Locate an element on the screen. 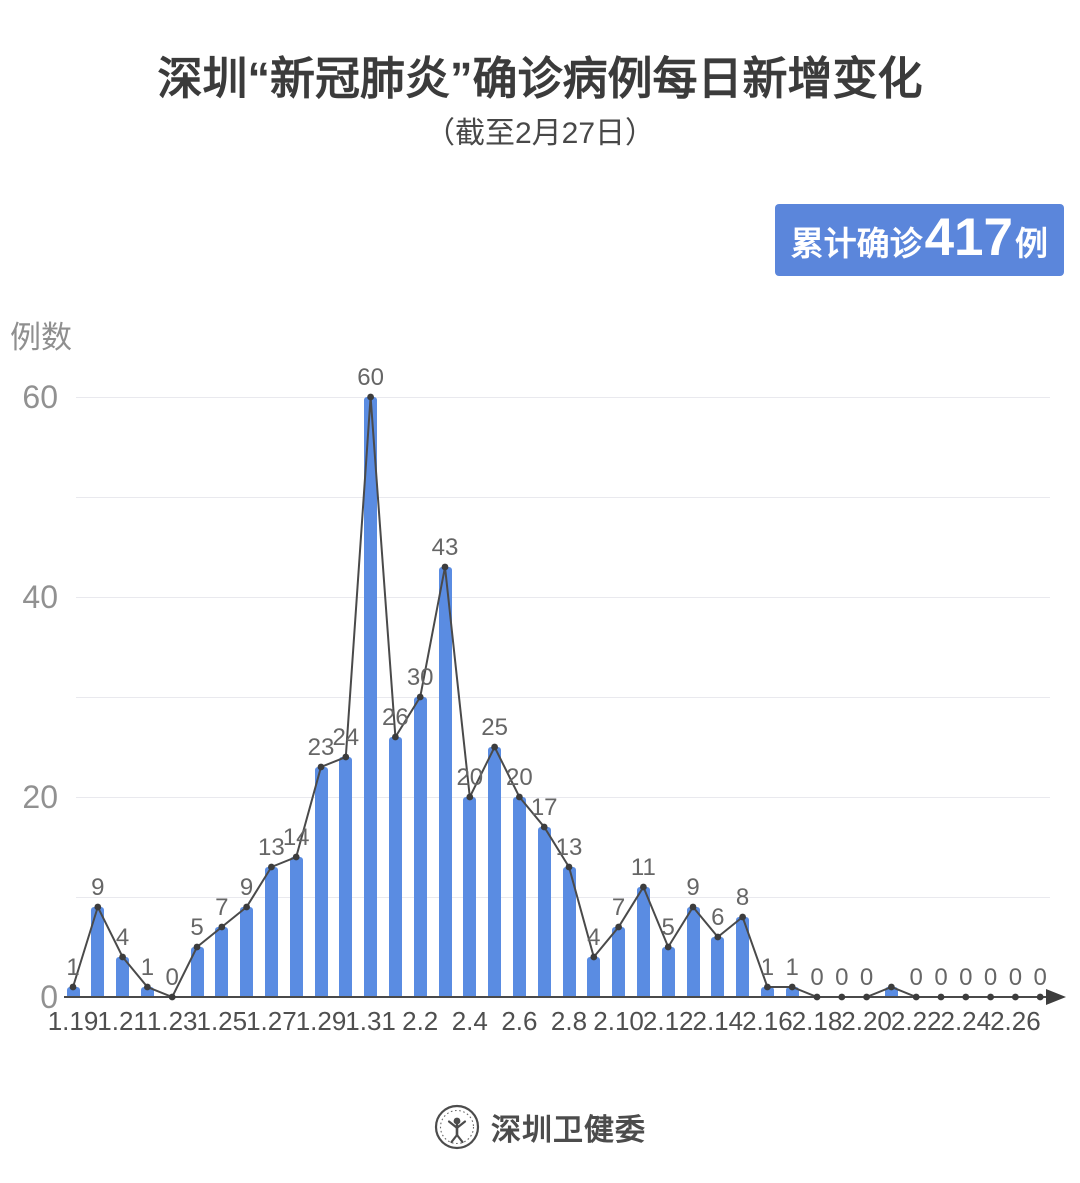 The image size is (1080, 1183). bar-2.4 is located at coordinates (470, 897).